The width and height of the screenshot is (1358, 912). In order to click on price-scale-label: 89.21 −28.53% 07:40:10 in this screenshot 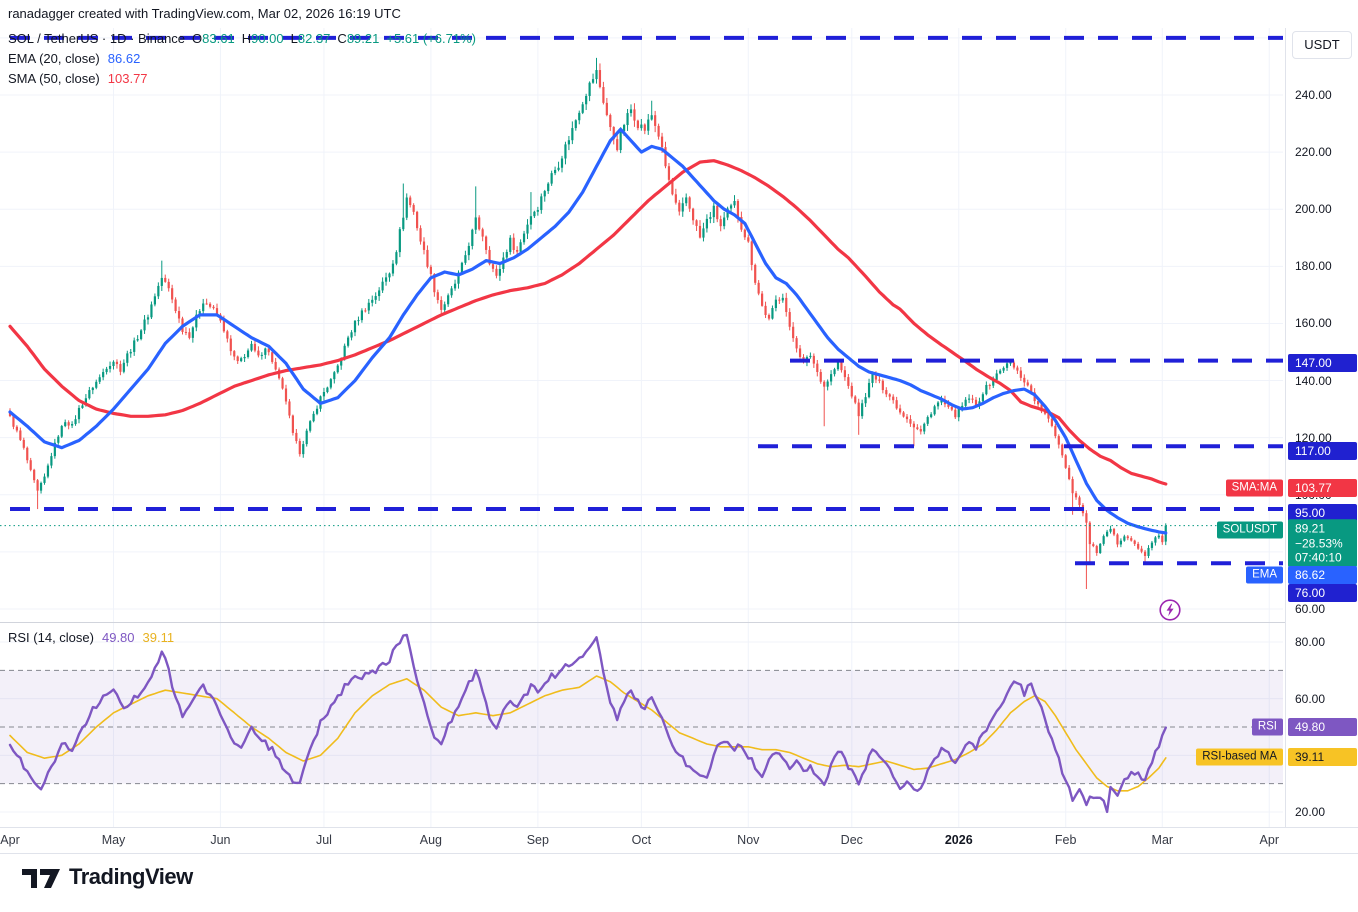, I will do `click(1322, 543)`.